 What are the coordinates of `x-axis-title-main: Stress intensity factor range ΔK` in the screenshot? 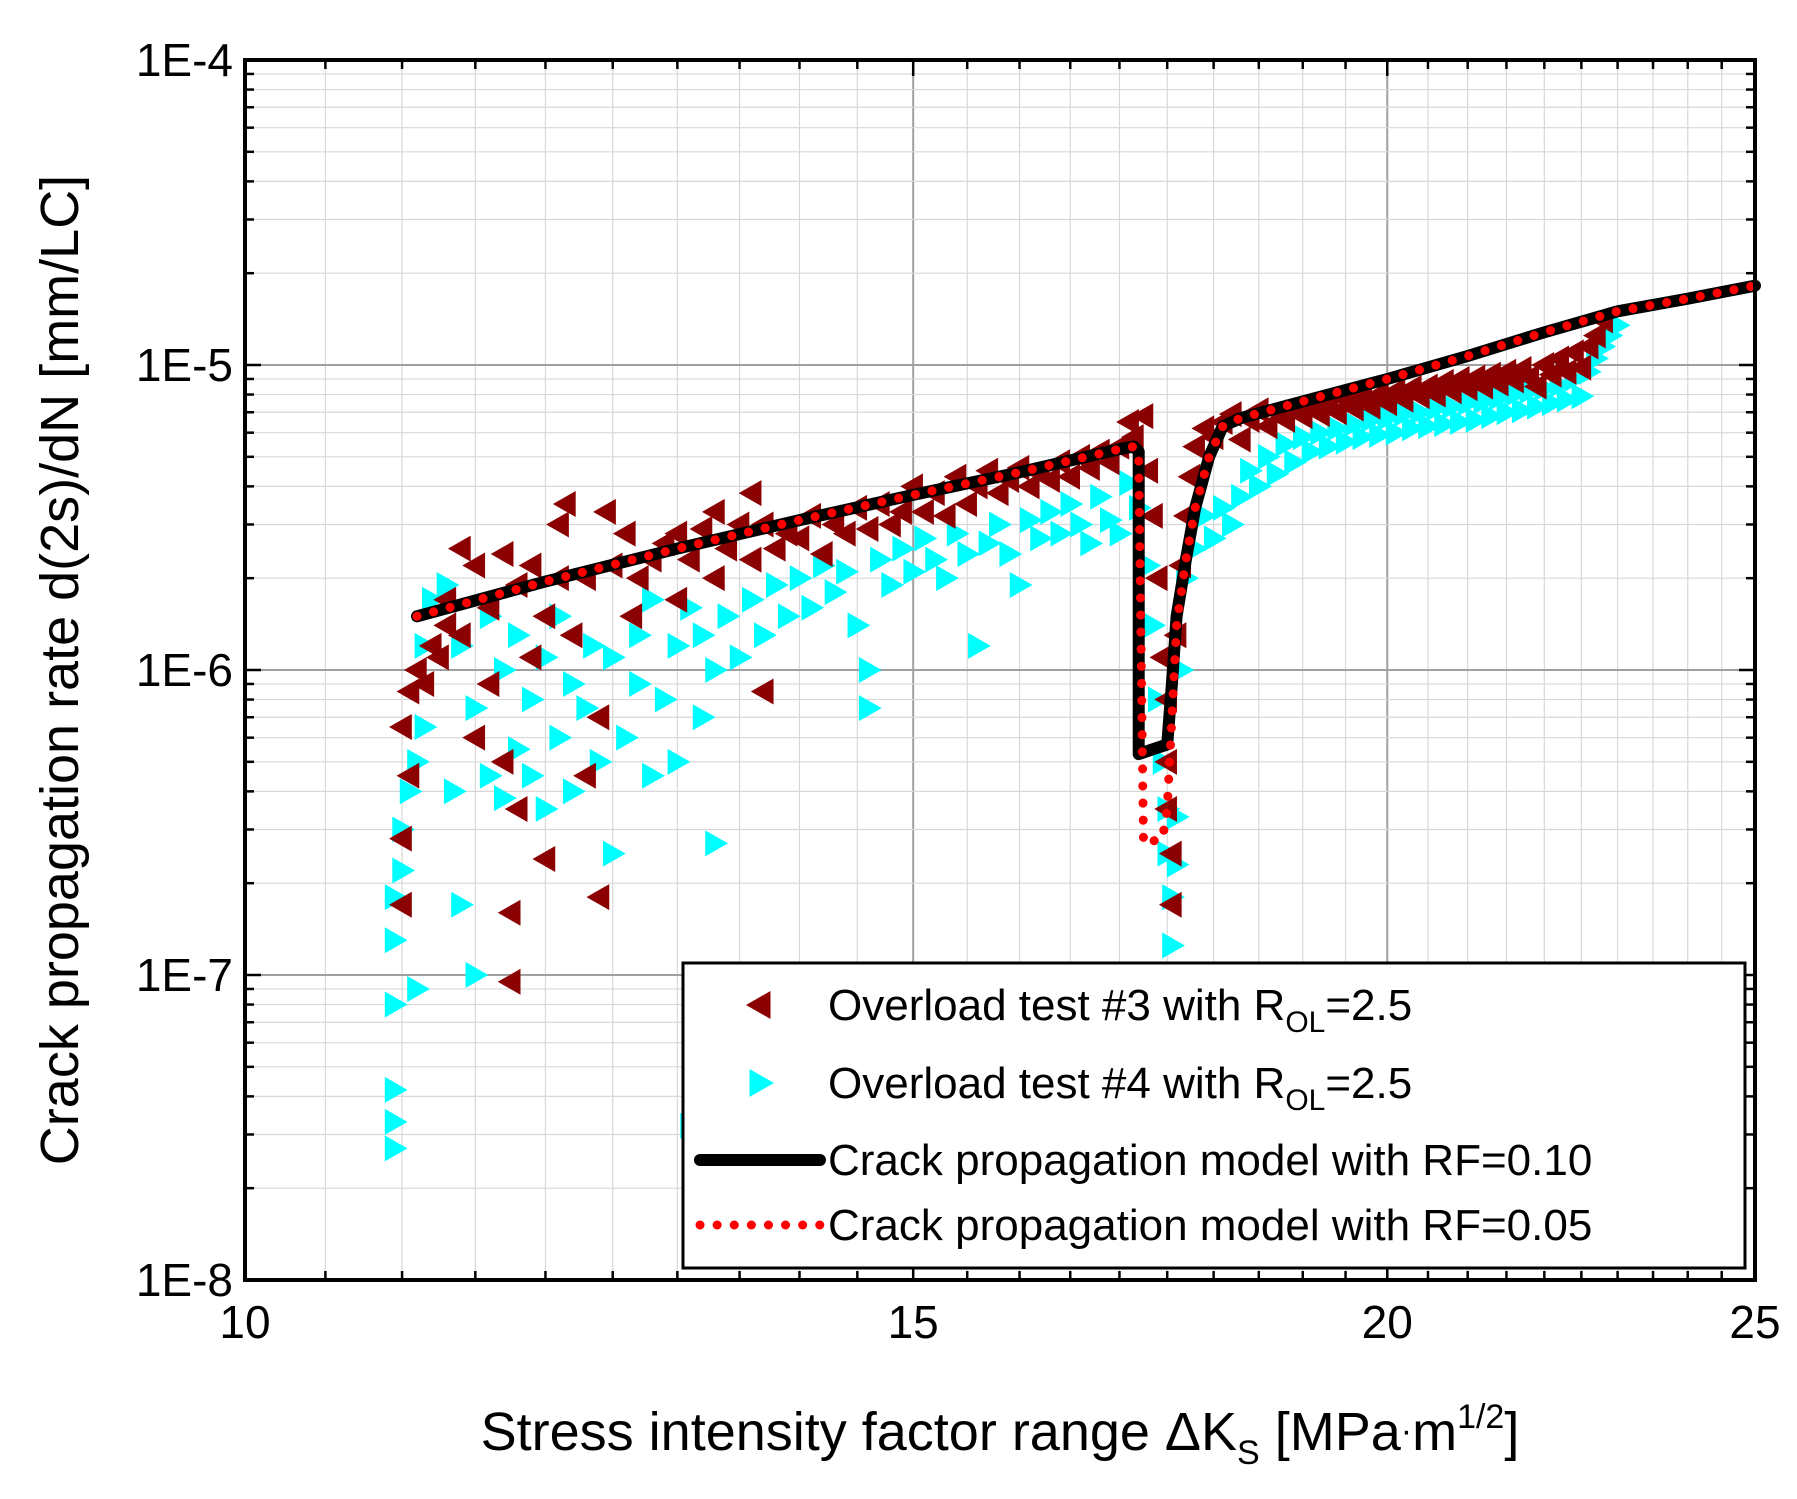 It's located at (859, 1432).